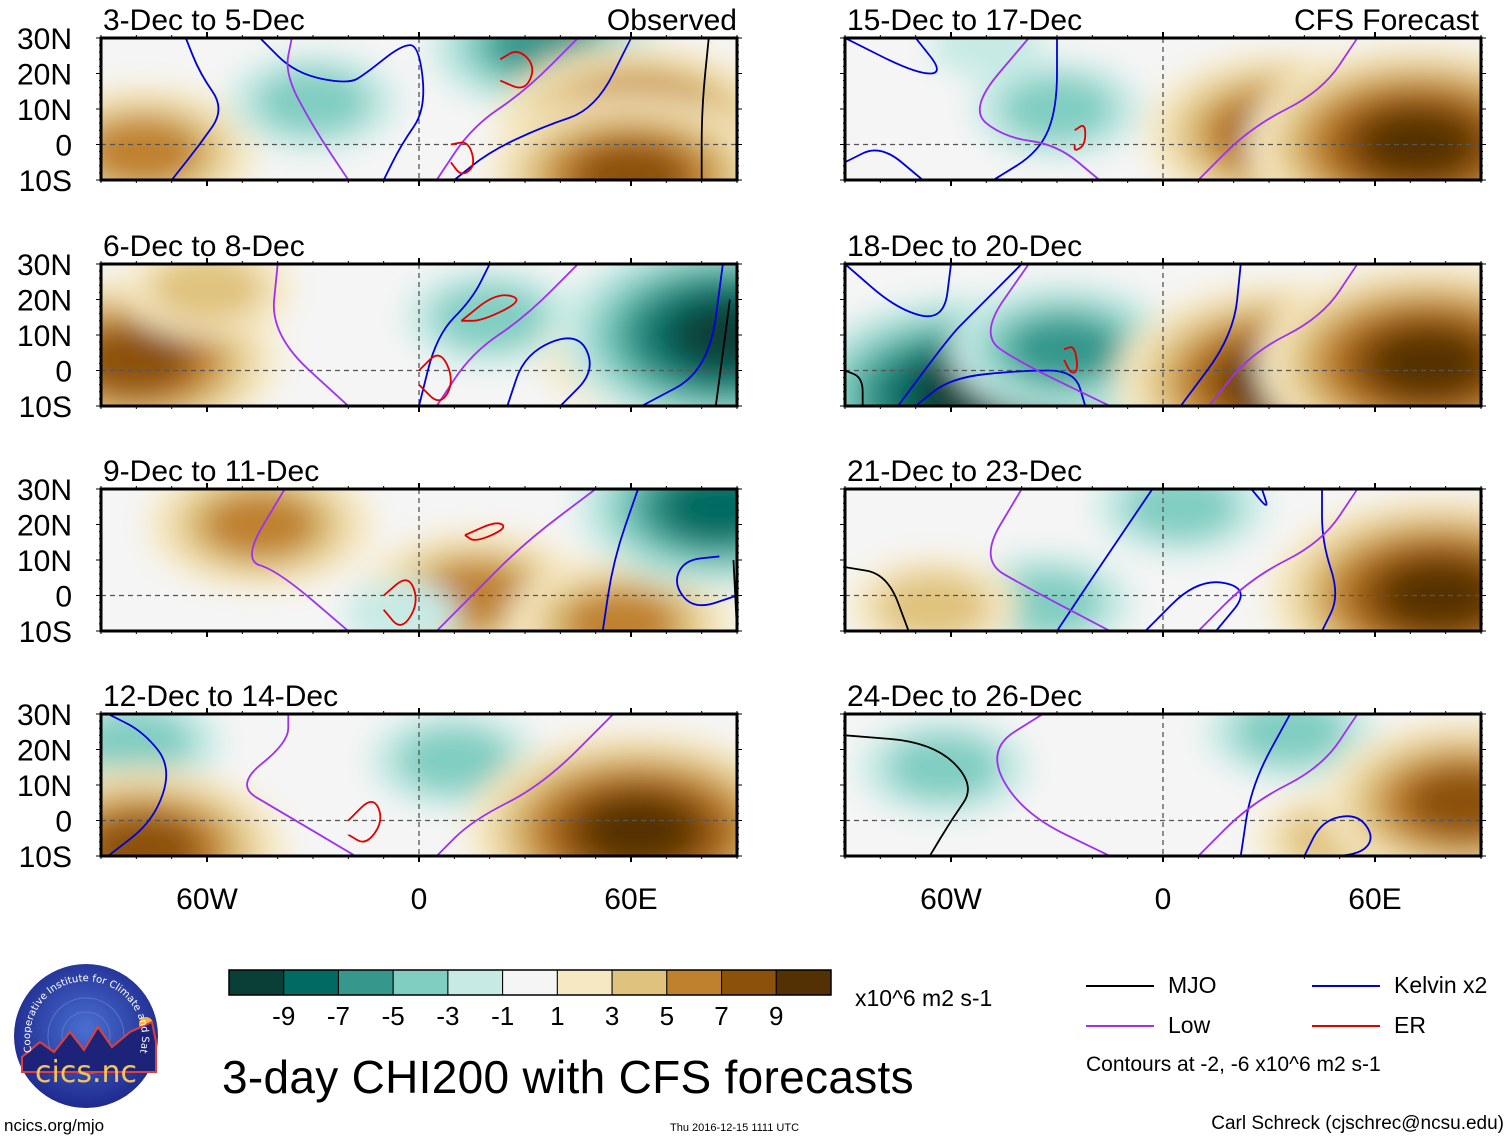 This screenshot has width=1510, height=1142. What do you see at coordinates (964, 20) in the screenshot?
I see `panel-period-title: 15-Dec to 17-Dec` at bounding box center [964, 20].